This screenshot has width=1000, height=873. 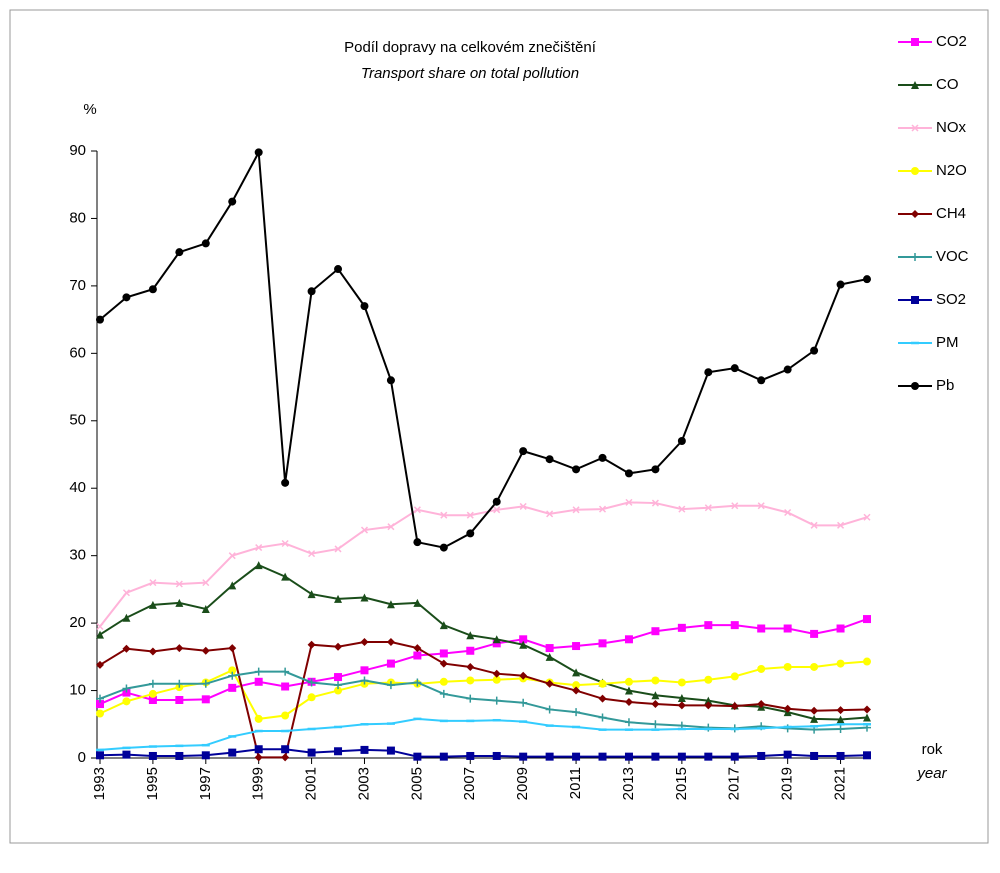 What do you see at coordinates (77, 690) in the screenshot?
I see `y-tick-label: 10` at bounding box center [77, 690].